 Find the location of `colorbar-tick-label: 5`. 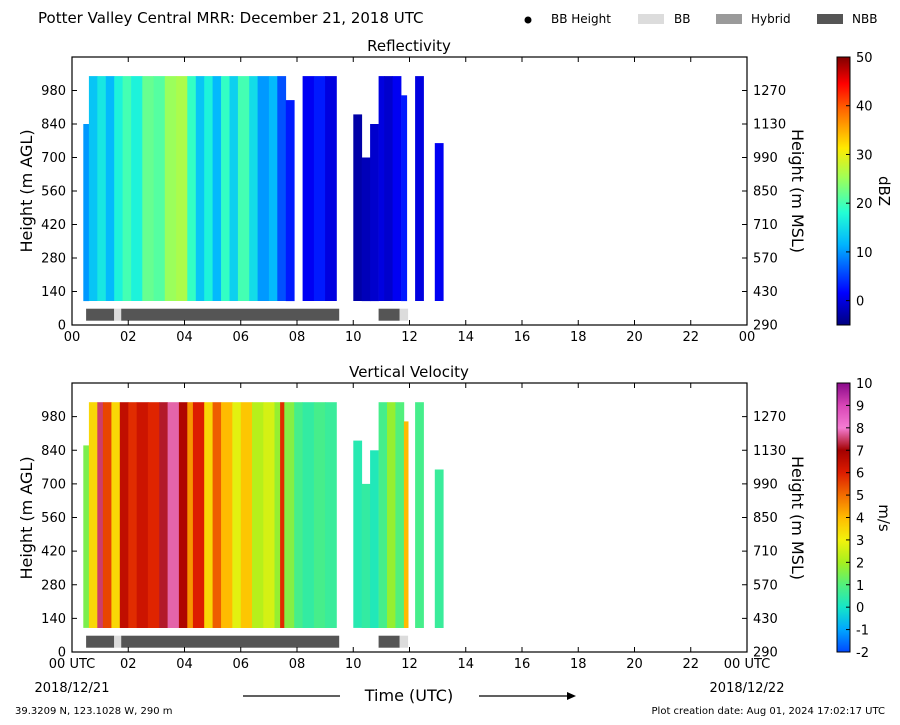

colorbar-tick-label: 5 is located at coordinates (860, 496).